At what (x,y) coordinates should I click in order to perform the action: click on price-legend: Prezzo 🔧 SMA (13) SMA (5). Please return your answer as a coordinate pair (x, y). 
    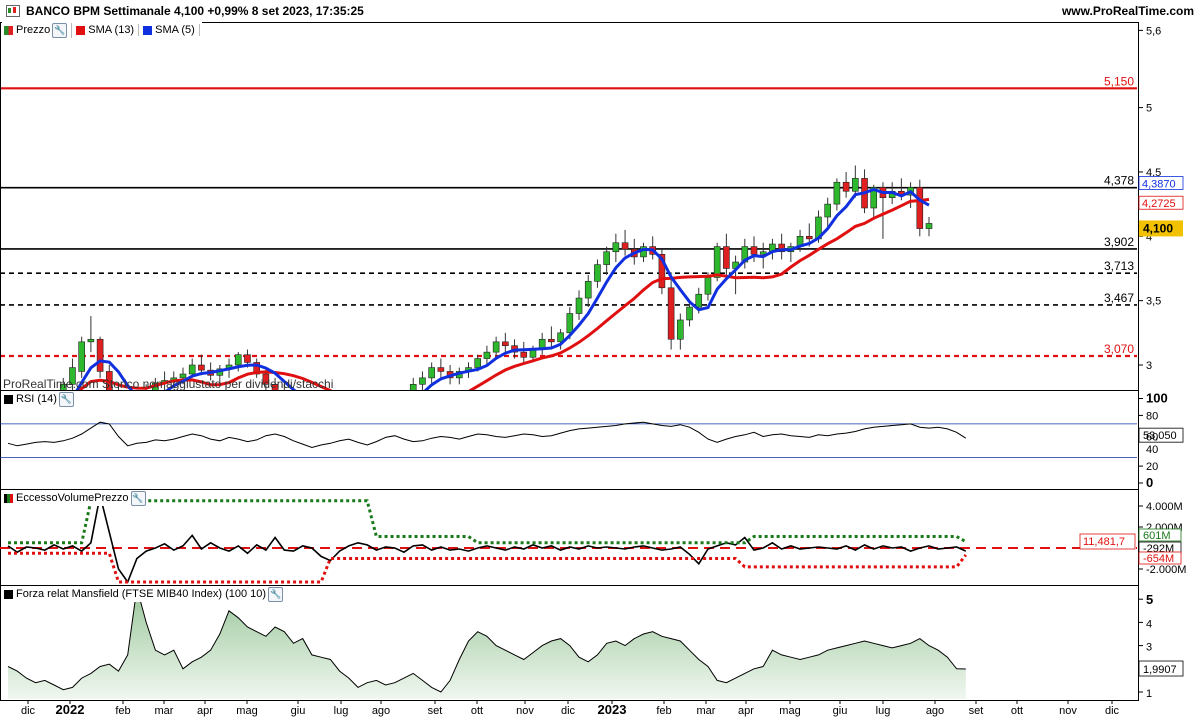
    Looking at the image, I should click on (102, 30).